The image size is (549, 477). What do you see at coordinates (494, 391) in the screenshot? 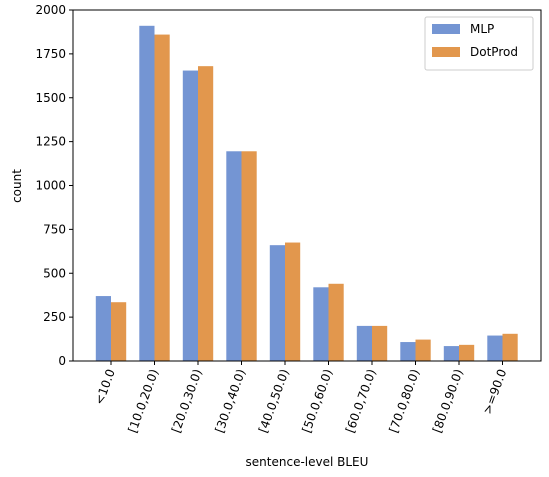
I see `x-tick-label-9: >=90.0` at bounding box center [494, 391].